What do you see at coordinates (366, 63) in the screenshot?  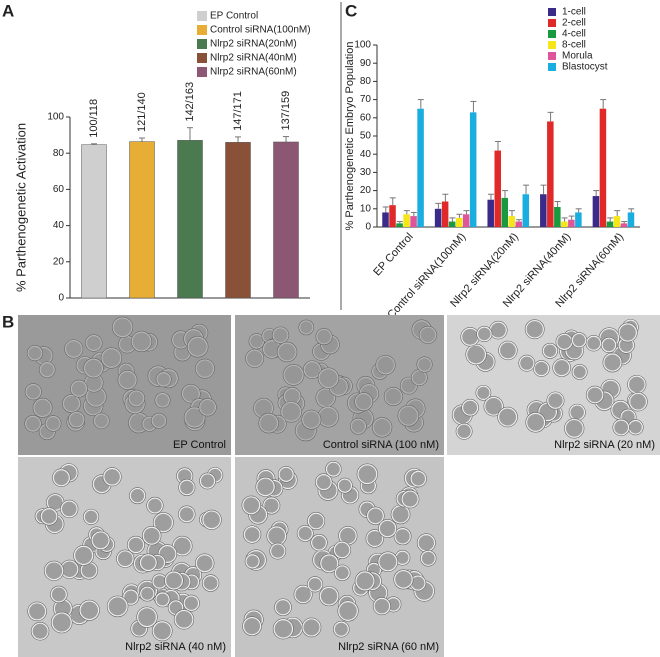 I see `y-tick-label: 90` at bounding box center [366, 63].